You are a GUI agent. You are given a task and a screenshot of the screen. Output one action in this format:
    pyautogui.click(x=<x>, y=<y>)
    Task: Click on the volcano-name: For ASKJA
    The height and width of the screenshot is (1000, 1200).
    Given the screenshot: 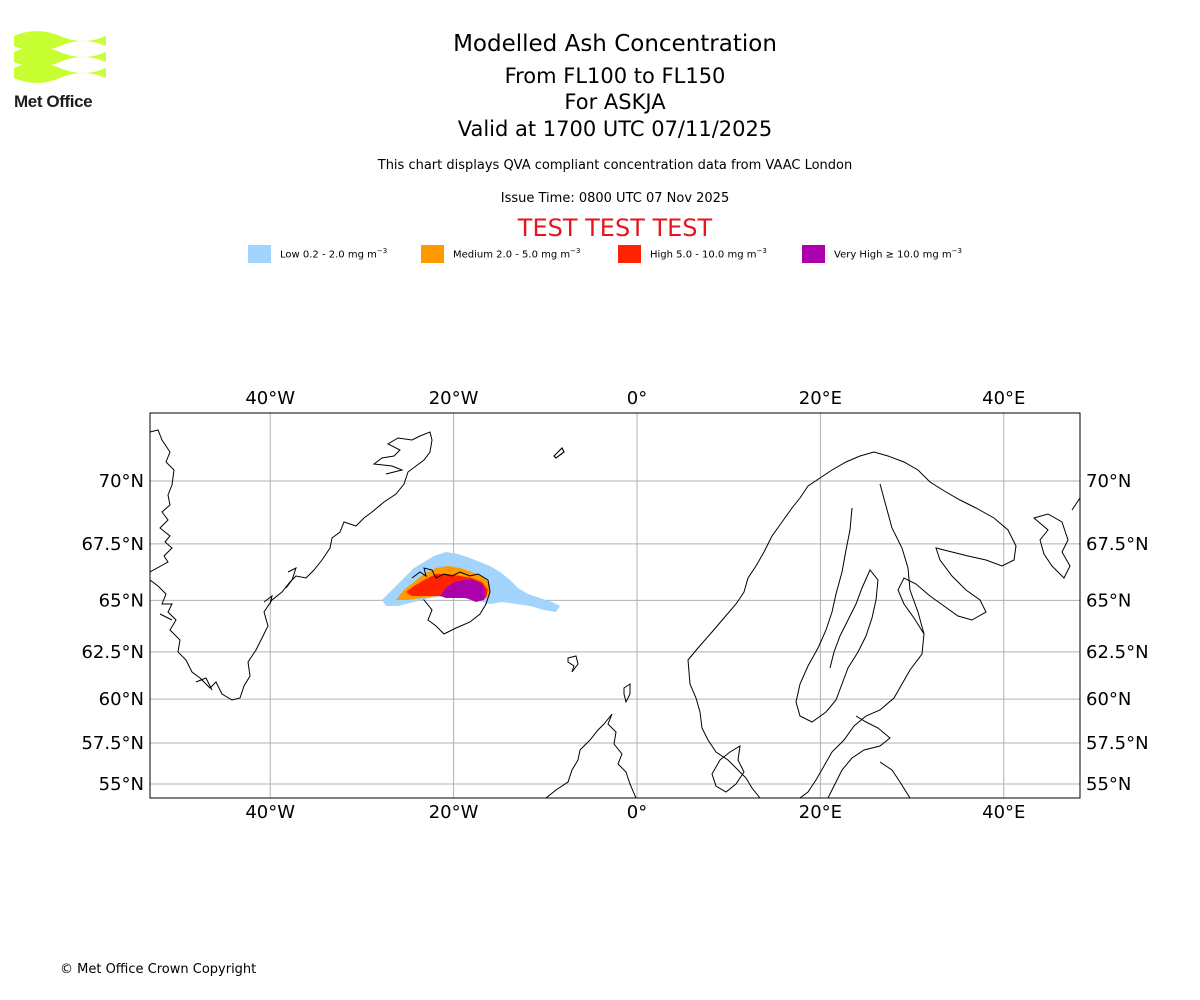 What is the action you would take?
    pyautogui.click(x=615, y=102)
    